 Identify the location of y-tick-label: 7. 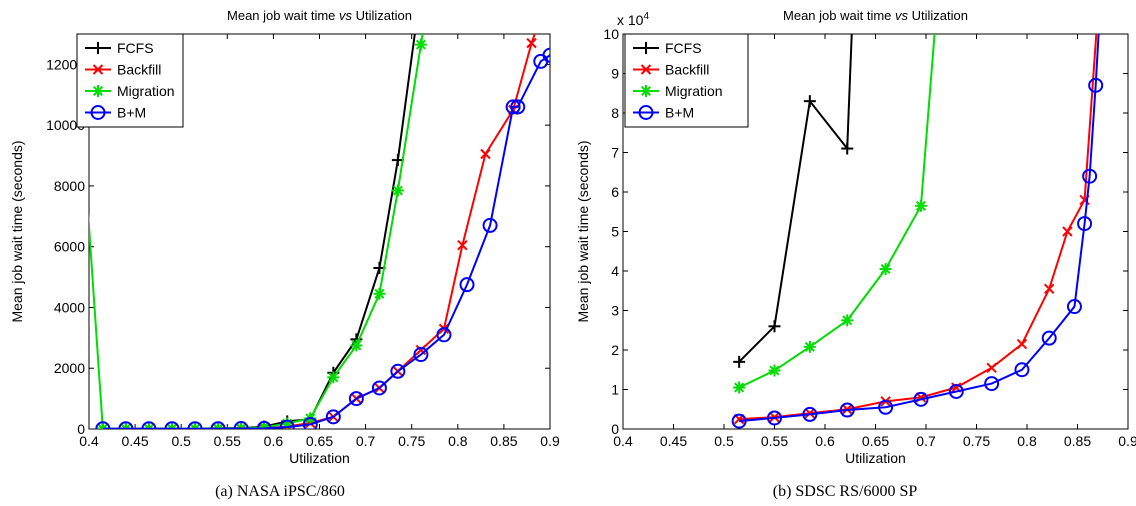
(615, 153).